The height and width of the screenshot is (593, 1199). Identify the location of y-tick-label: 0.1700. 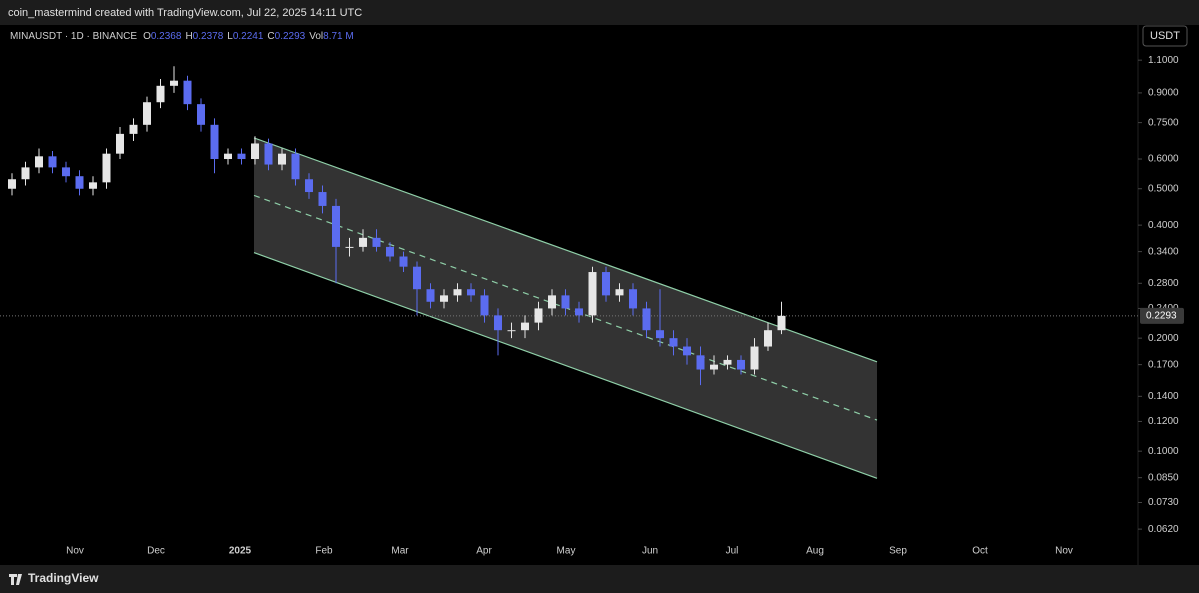
(1163, 364).